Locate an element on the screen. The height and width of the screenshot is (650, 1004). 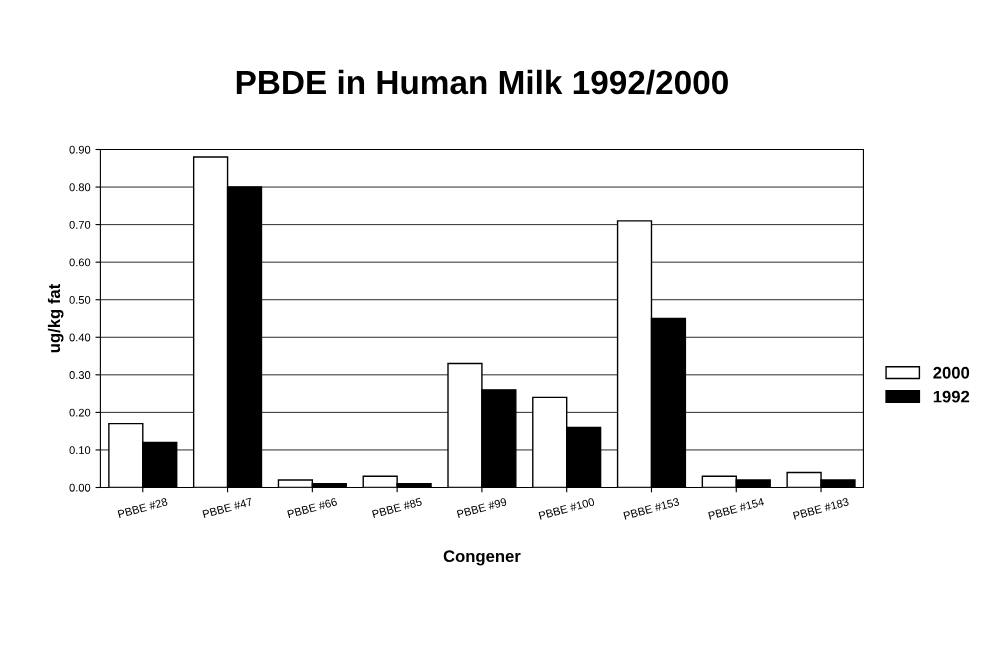
y-tick-label: 0.40 is located at coordinates (80, 337).